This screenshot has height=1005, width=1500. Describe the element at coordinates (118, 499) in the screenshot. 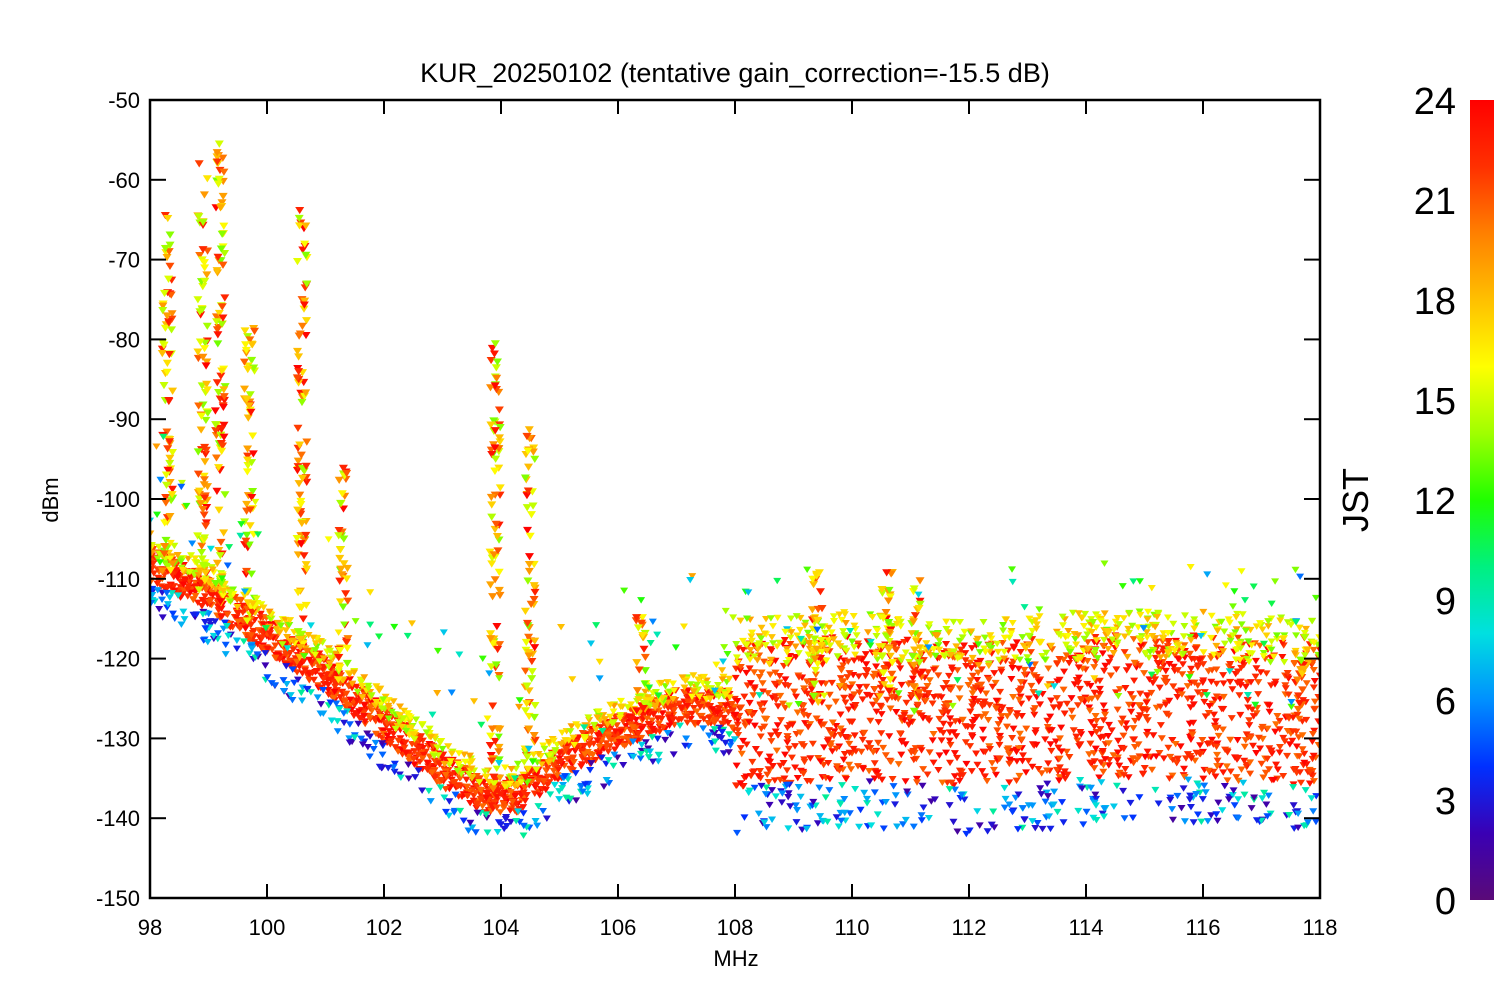

I see `y-tick-label: -100` at that location.